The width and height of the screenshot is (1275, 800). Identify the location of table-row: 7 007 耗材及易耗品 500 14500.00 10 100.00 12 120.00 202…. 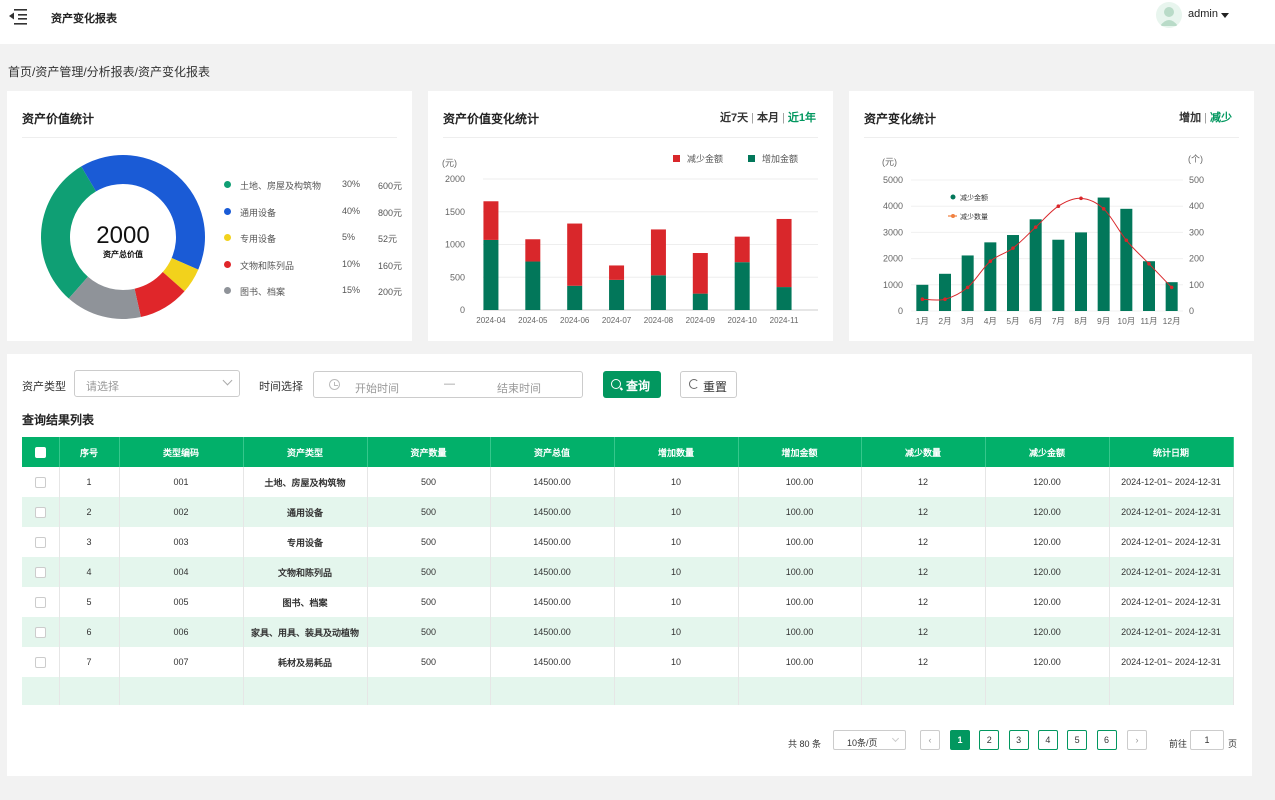
(628, 662).